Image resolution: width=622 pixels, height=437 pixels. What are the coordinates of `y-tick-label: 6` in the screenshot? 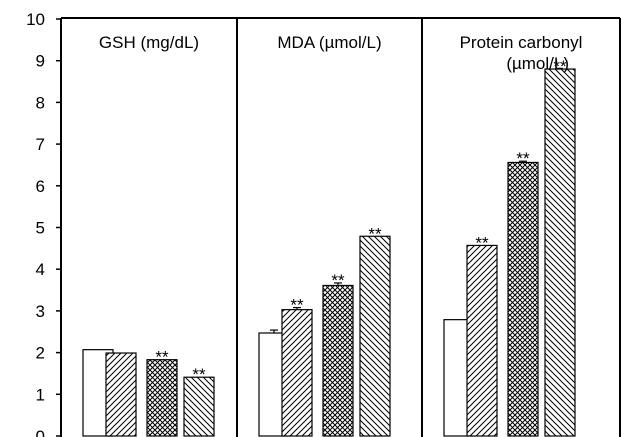 It's located at (40, 186).